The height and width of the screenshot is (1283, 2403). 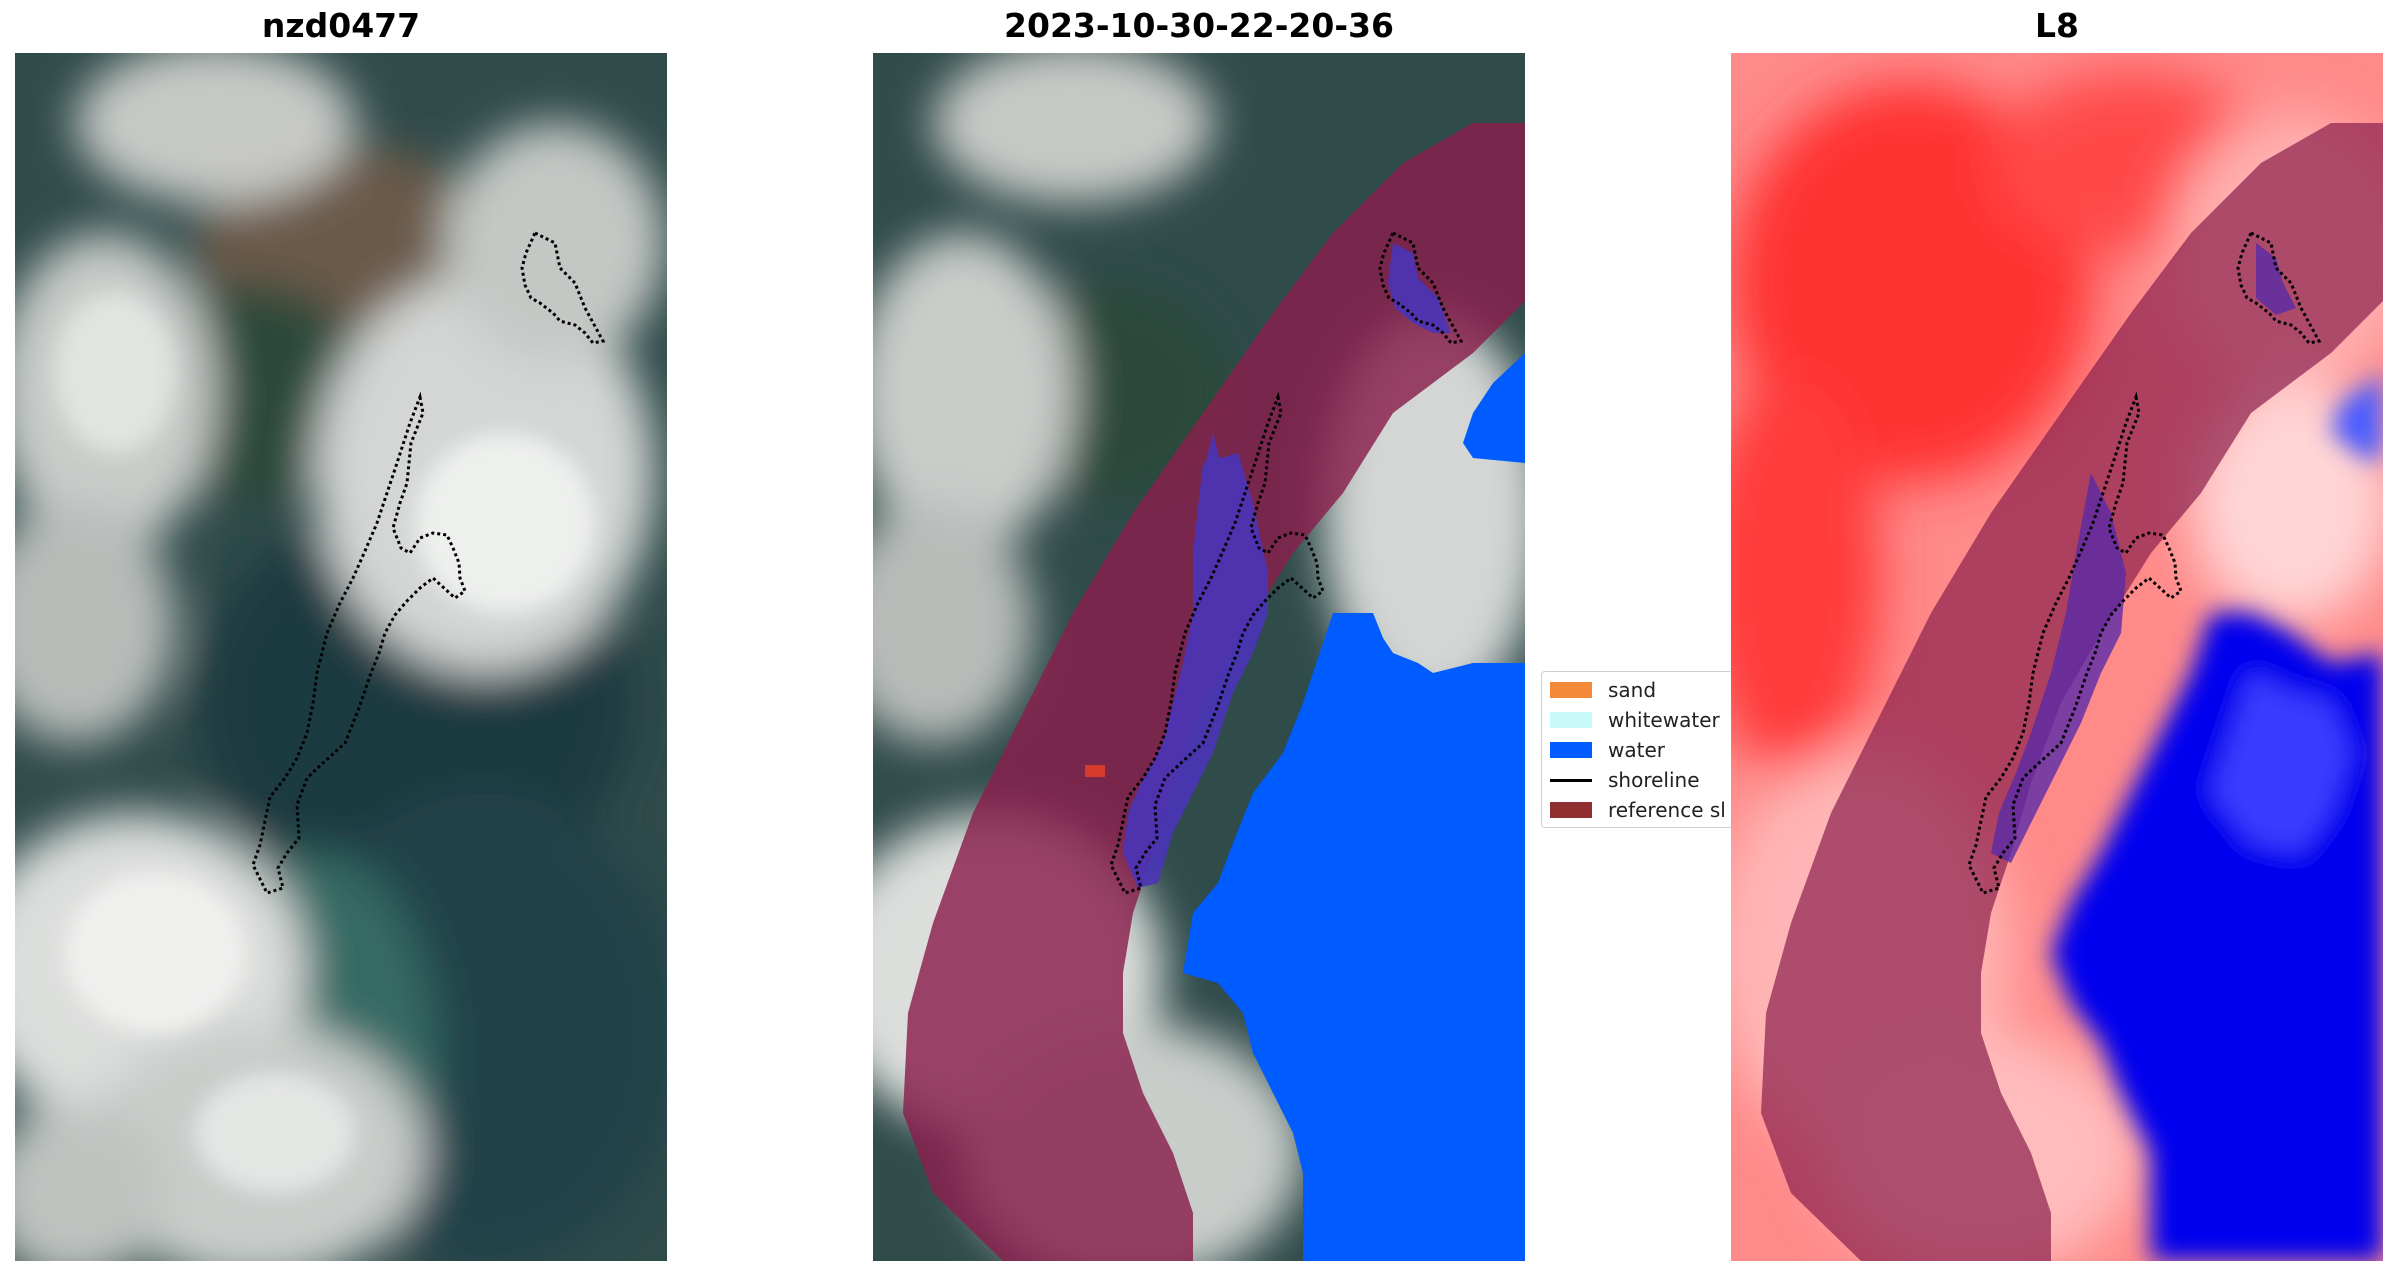 I want to click on shoreline-contour-classified, so click(x=1286, y=562).